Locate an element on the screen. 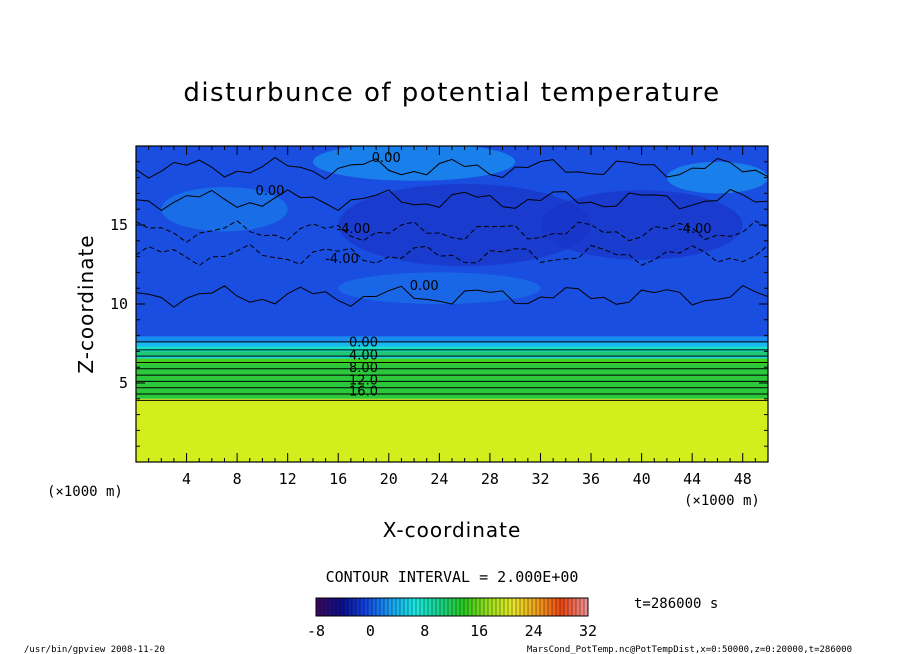  colorbar-tick-label: -8 is located at coordinates (316, 631).